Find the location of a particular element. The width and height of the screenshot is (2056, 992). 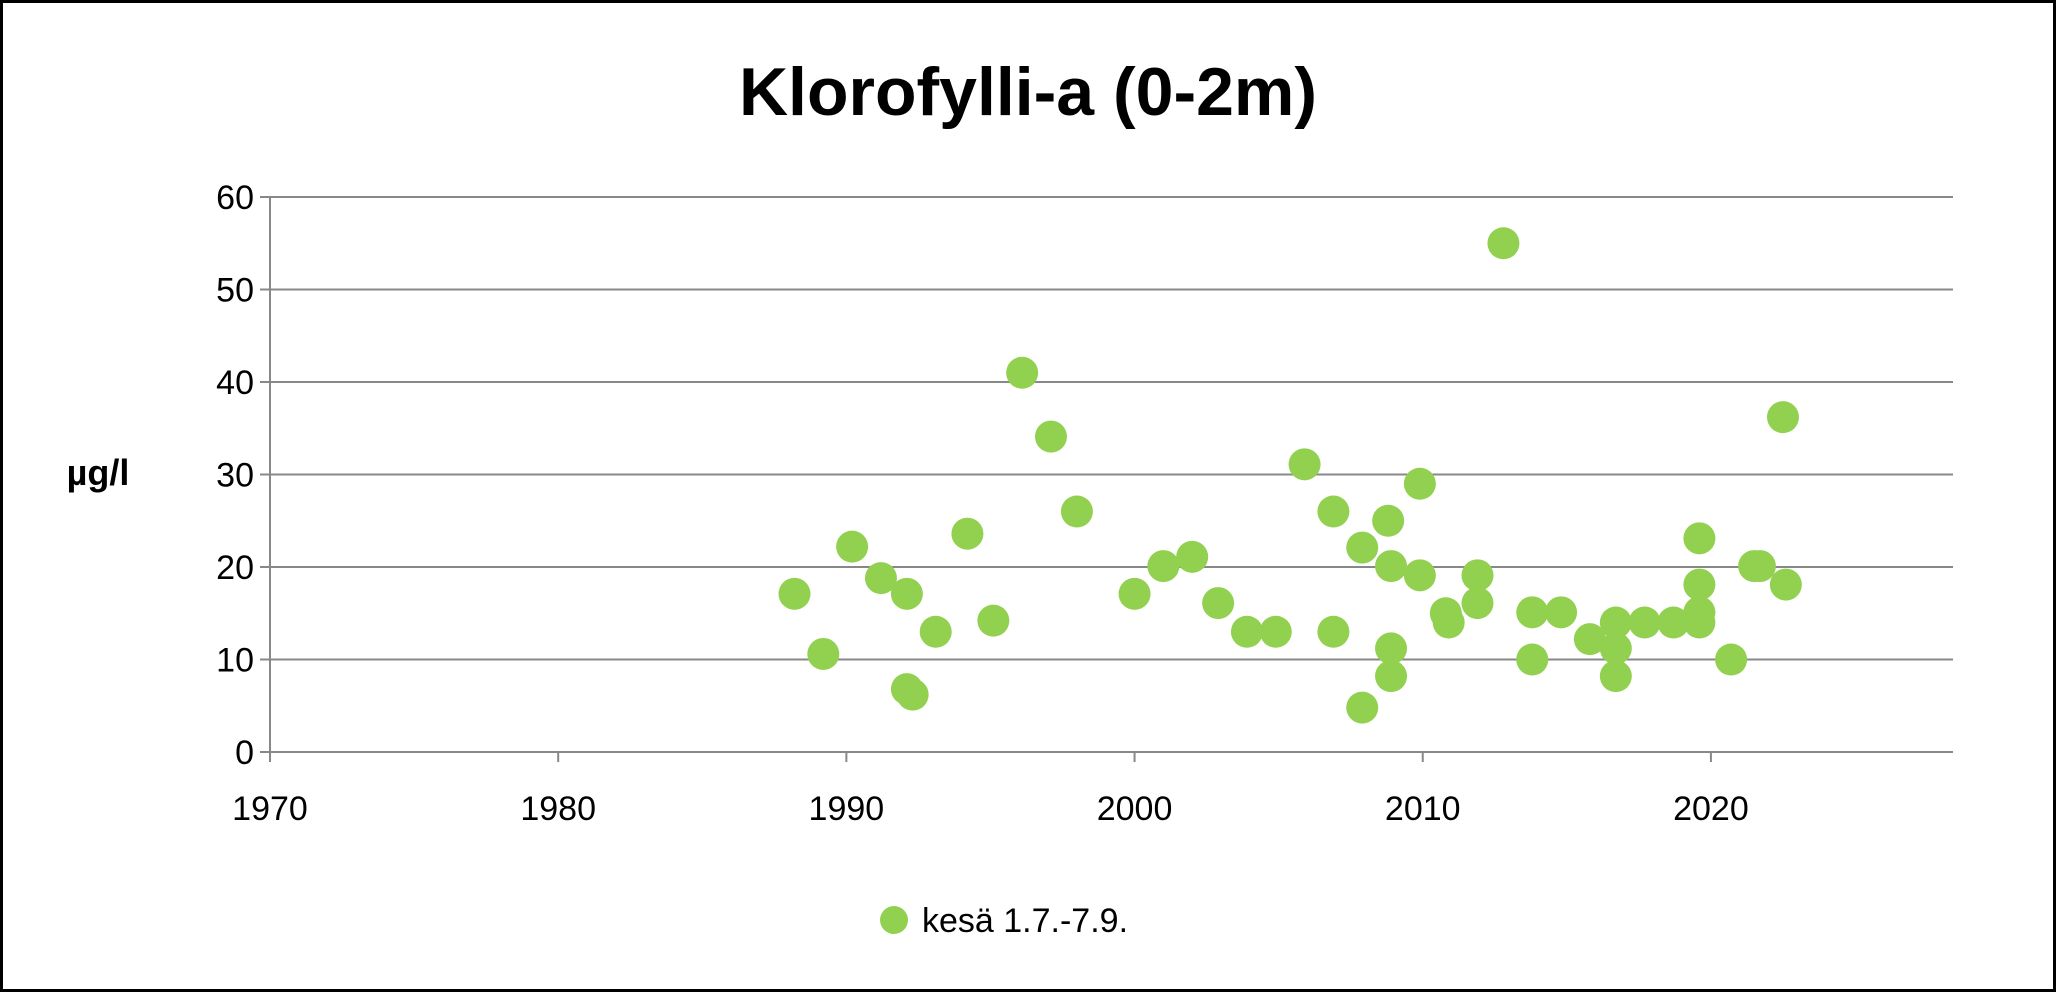

y-tick-label: 30 is located at coordinates (235, 476).